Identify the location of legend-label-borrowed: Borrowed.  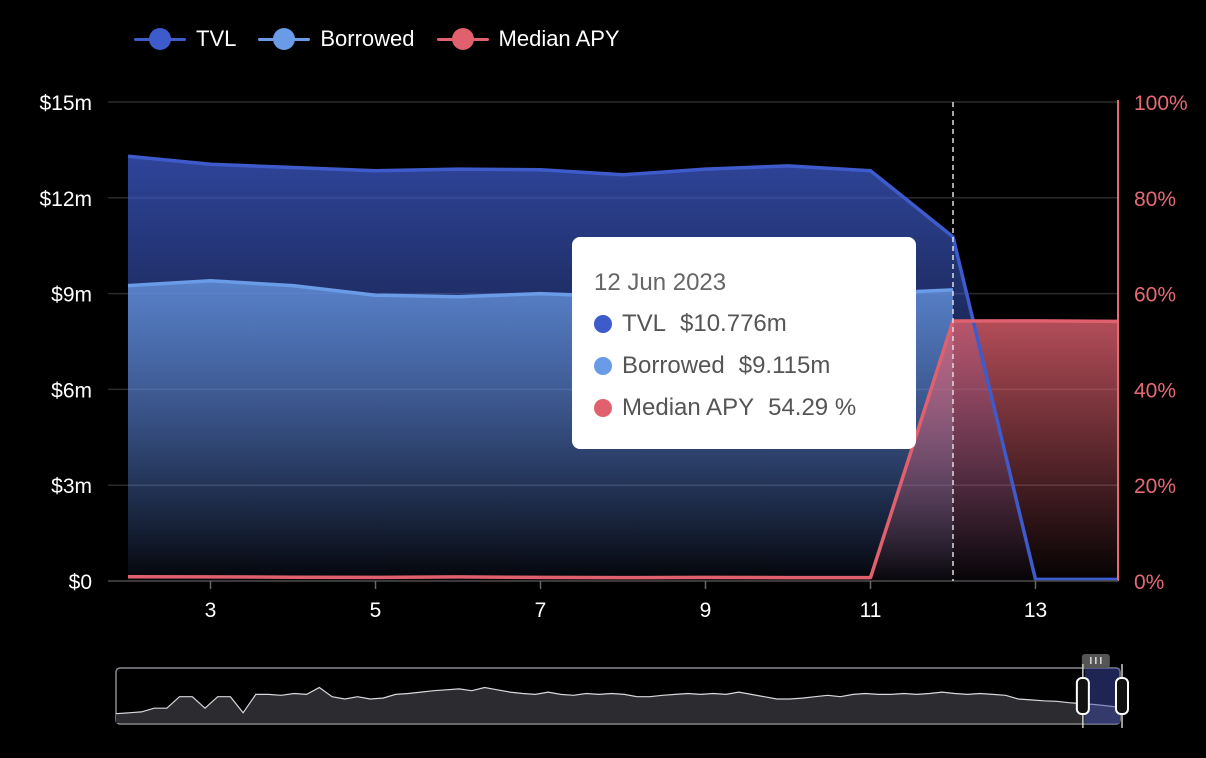
(367, 38).